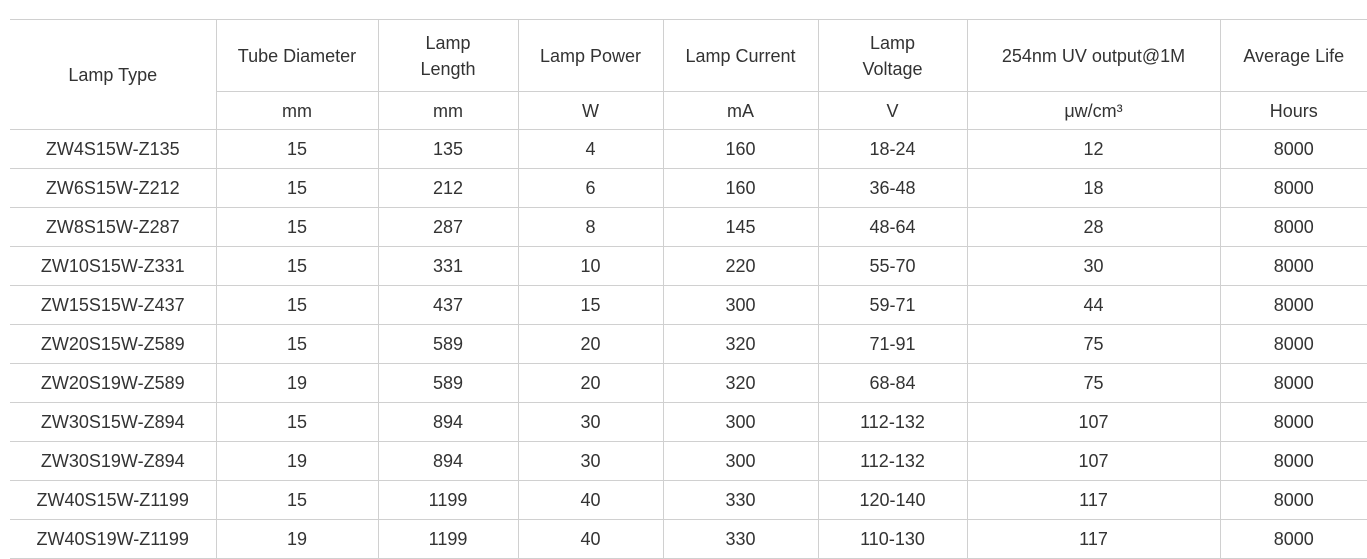  What do you see at coordinates (740, 110) in the screenshot?
I see `unit-cell: mA` at bounding box center [740, 110].